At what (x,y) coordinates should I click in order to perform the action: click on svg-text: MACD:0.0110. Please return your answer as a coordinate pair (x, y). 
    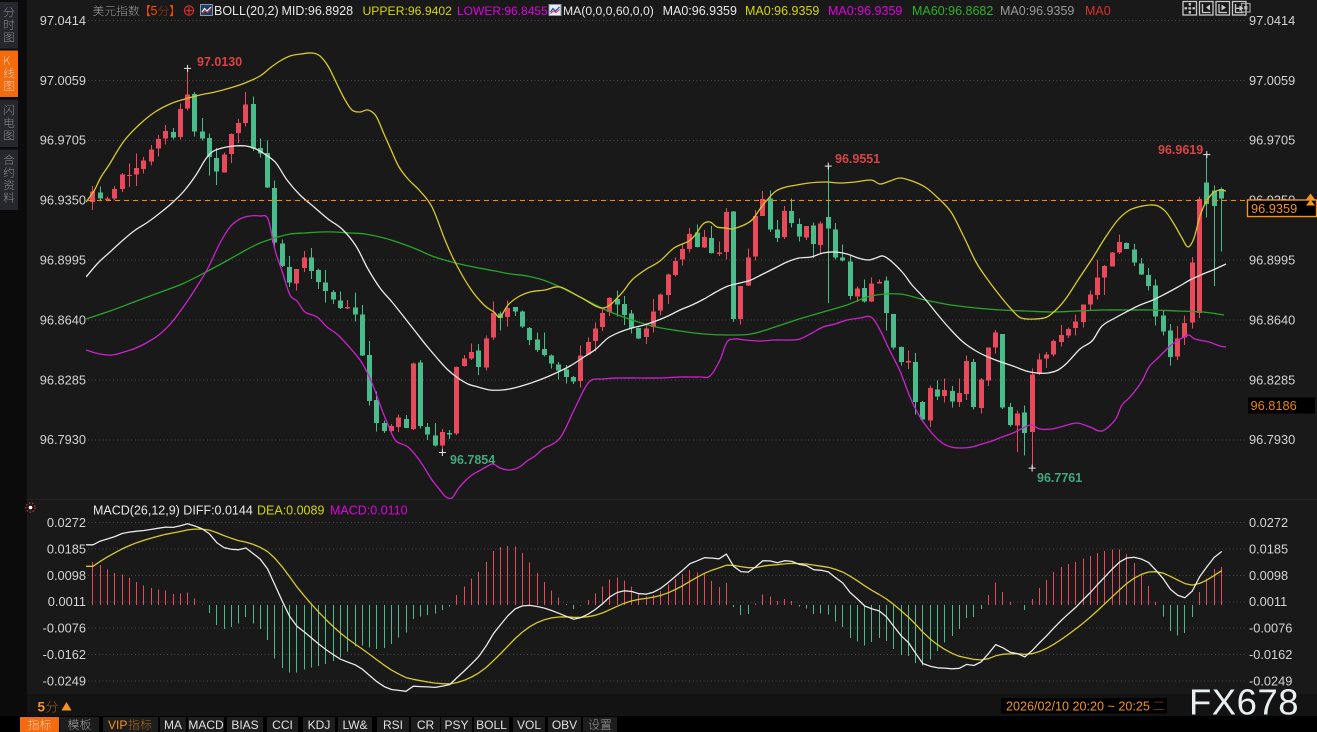
    Looking at the image, I should click on (369, 511).